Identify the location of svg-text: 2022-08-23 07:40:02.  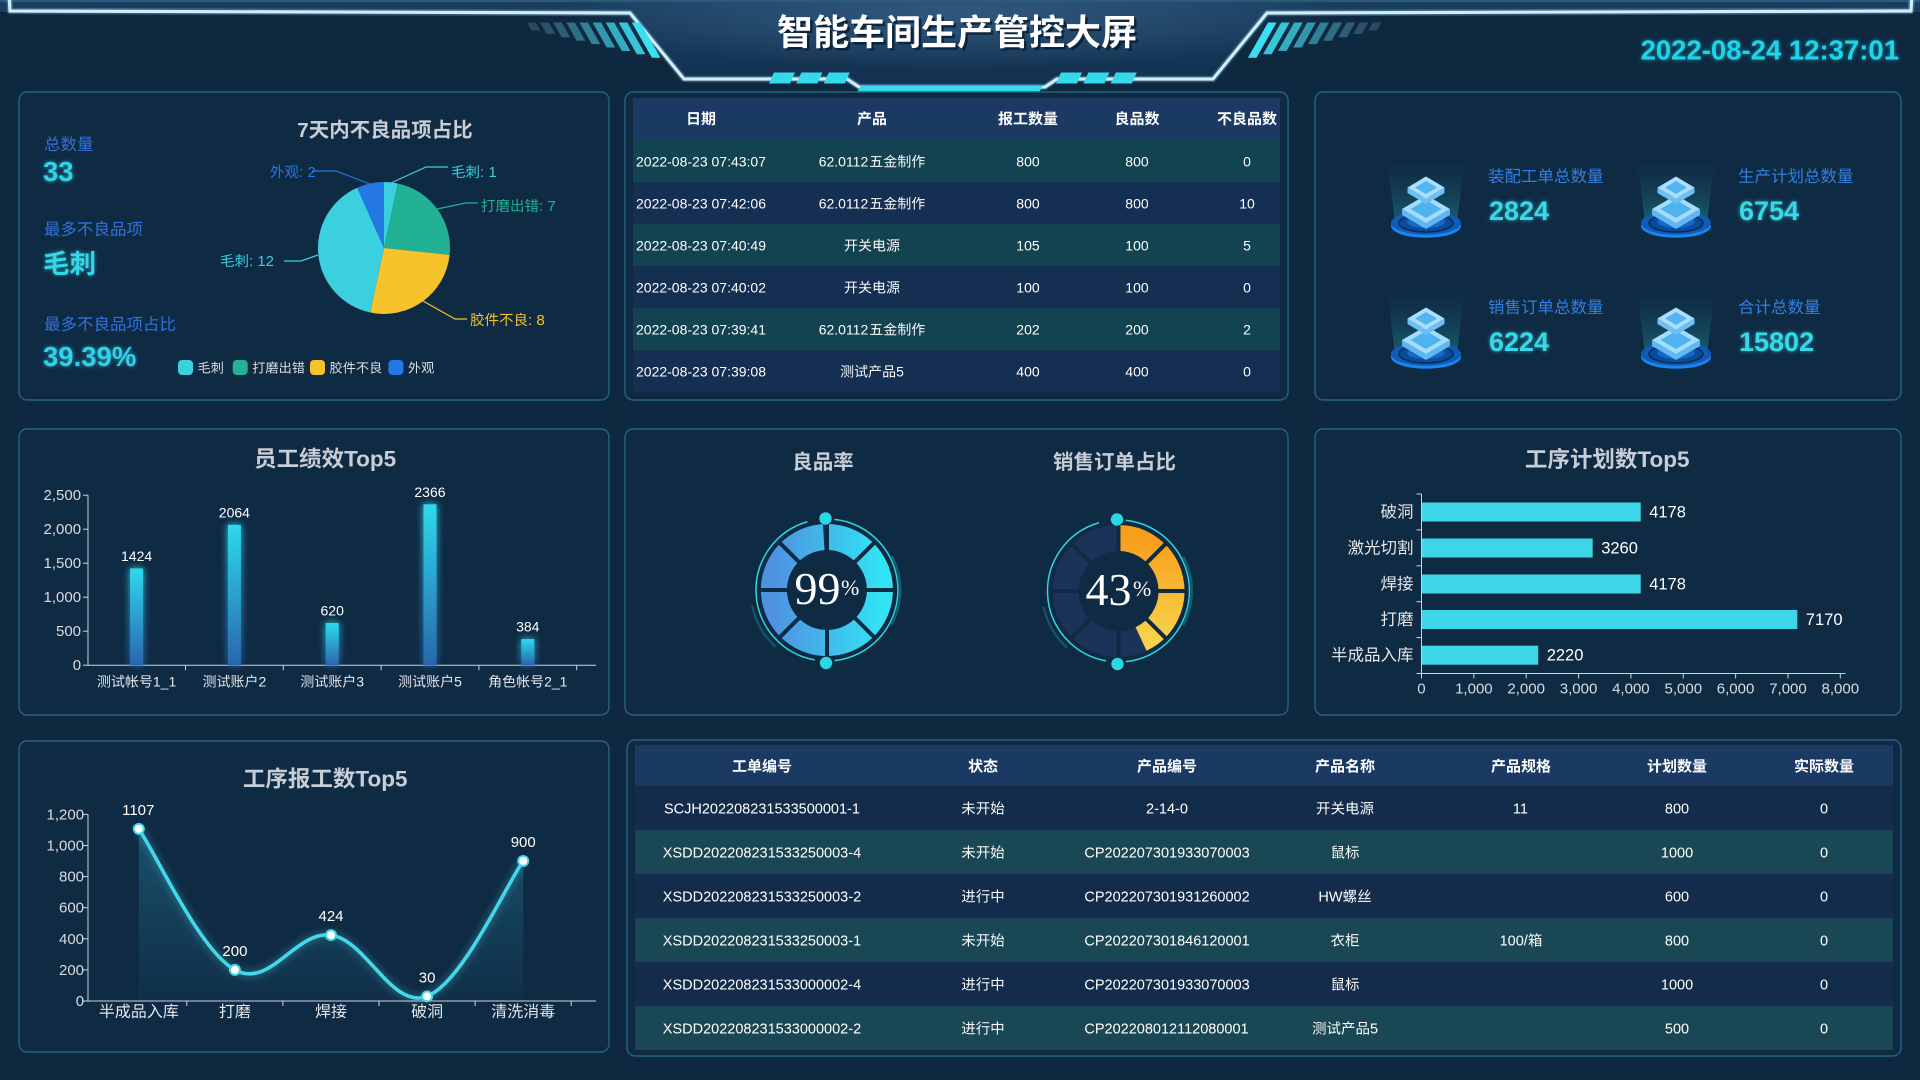
(701, 288).